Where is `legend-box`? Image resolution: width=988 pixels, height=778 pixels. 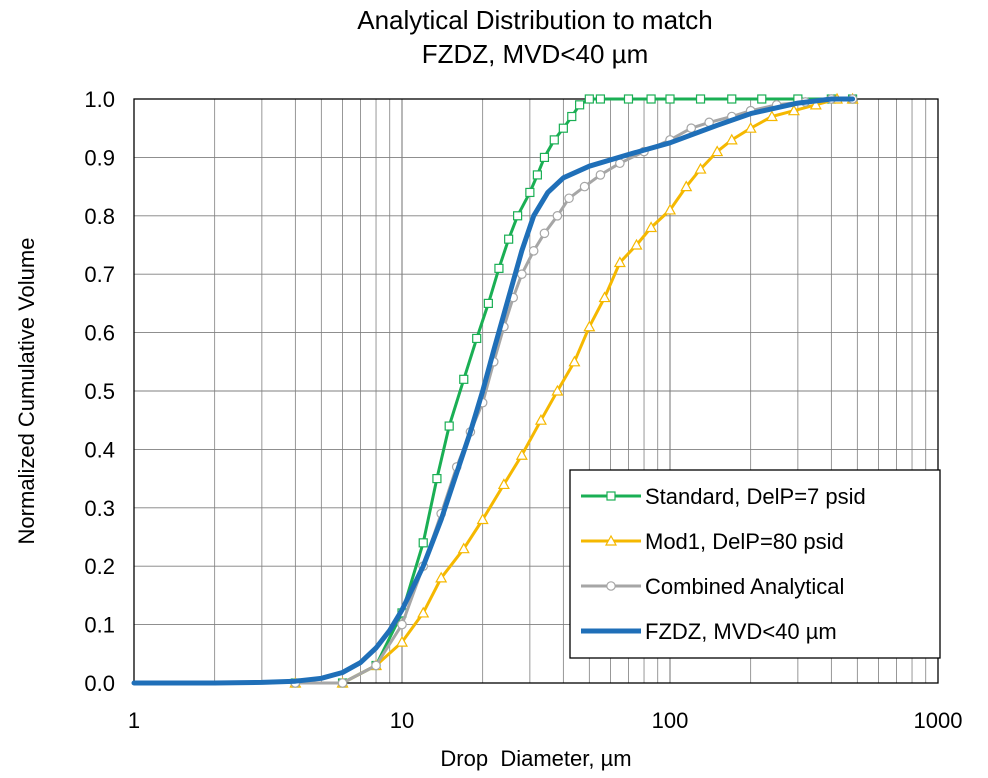
legend-box is located at coordinates (755, 564).